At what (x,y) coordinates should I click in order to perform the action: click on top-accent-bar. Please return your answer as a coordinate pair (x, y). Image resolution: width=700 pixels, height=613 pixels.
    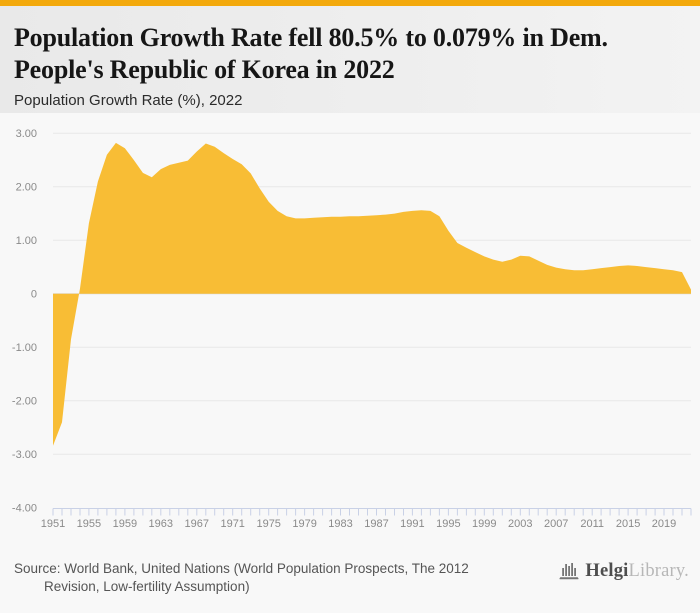
    Looking at the image, I should click on (350, 3).